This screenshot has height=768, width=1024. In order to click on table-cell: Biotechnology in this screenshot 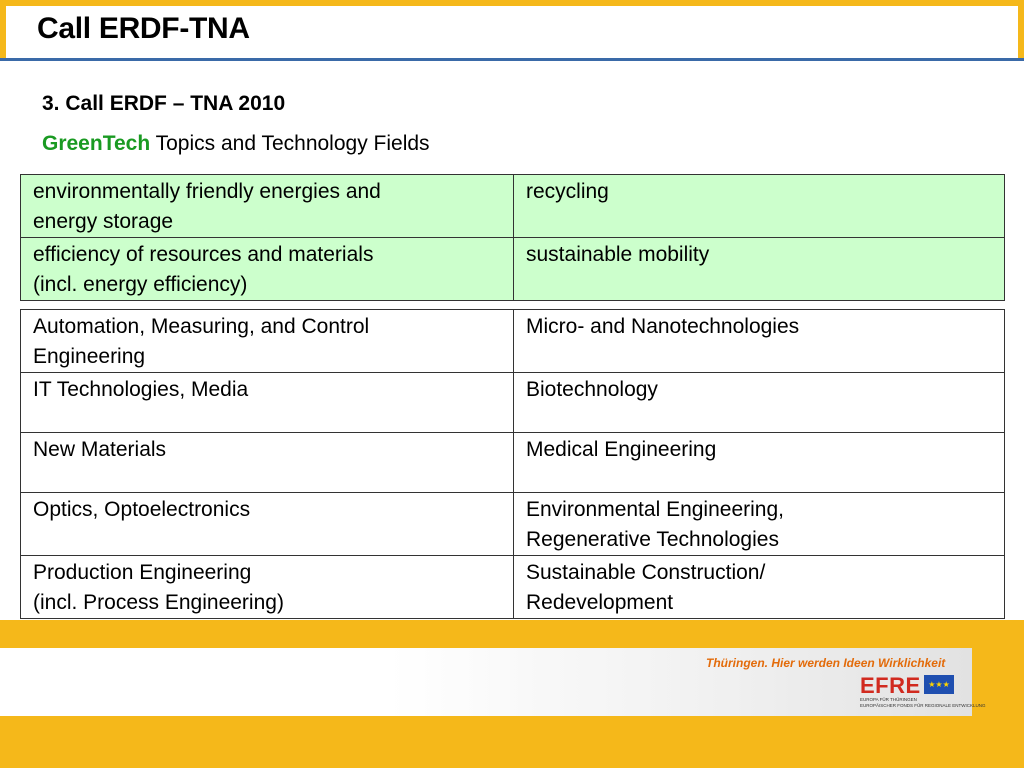, I will do `click(759, 402)`.